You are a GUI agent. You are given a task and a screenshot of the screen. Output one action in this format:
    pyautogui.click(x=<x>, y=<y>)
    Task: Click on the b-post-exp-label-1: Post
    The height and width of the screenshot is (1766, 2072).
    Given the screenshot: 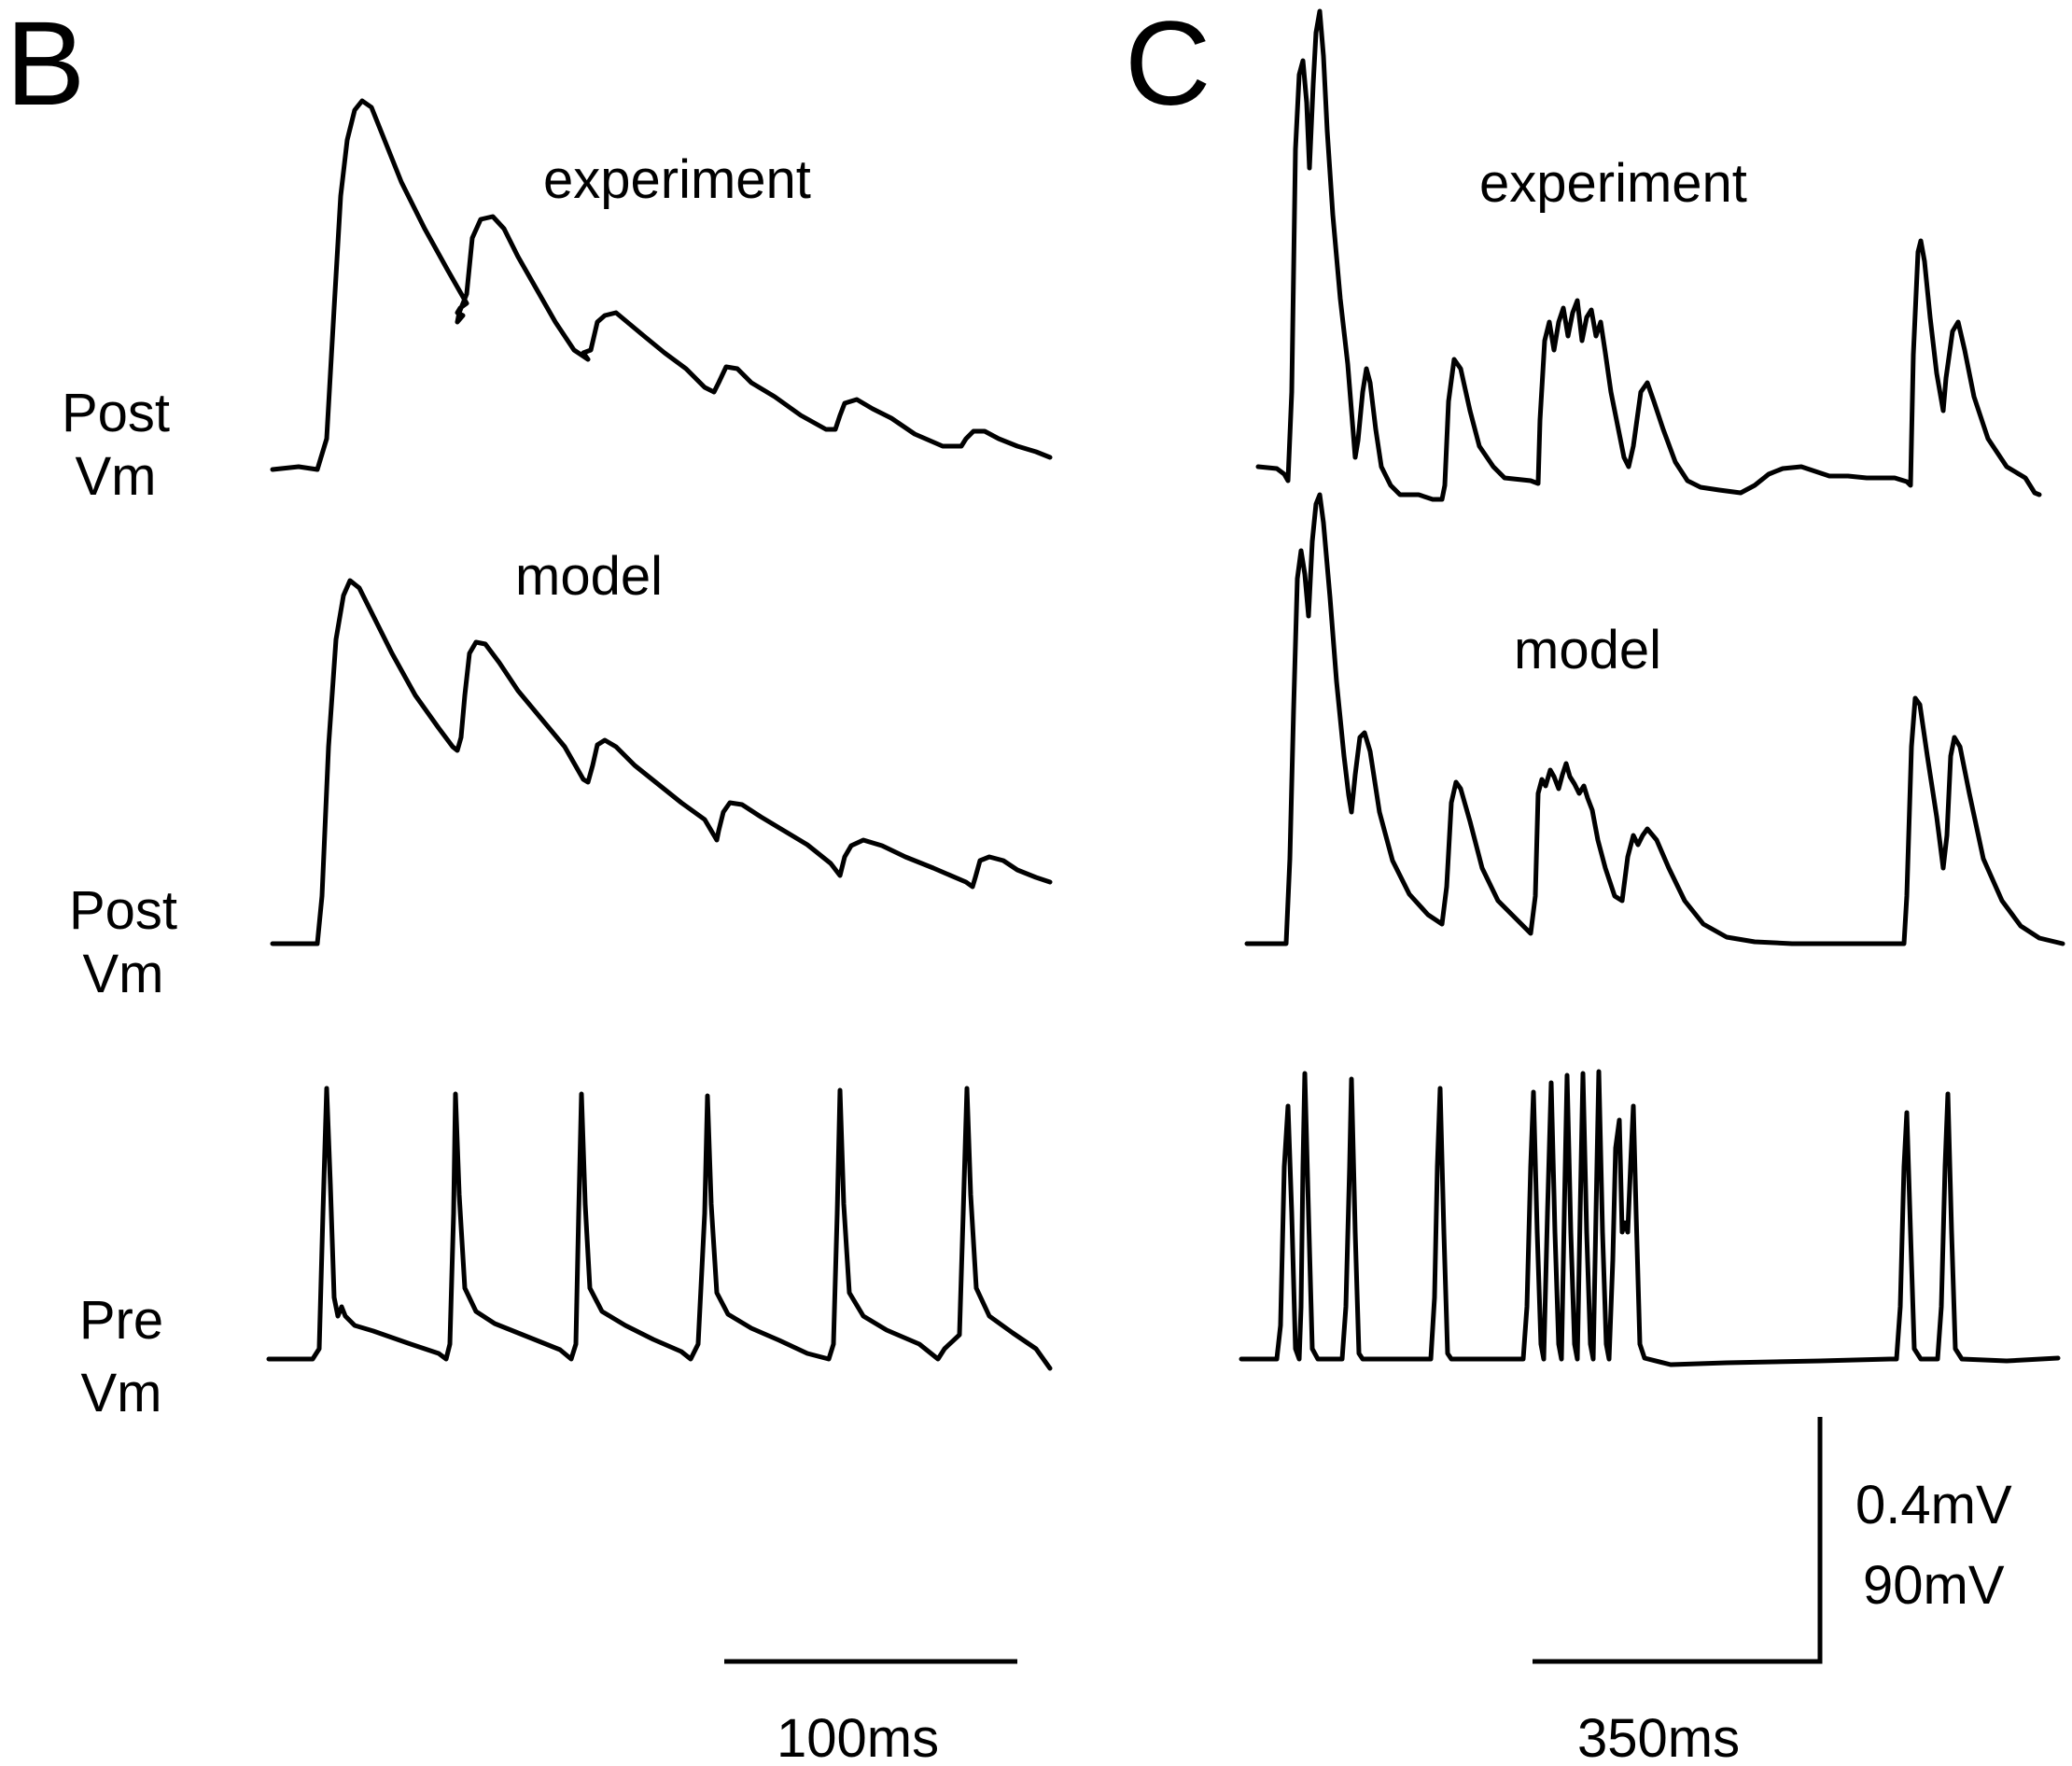 What is the action you would take?
    pyautogui.click(x=116, y=413)
    